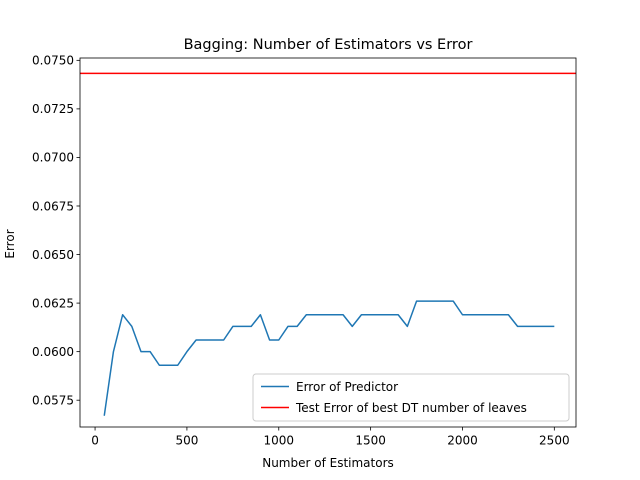  What do you see at coordinates (53, 303) in the screenshot?
I see `y-tick-label: 0.0625` at bounding box center [53, 303].